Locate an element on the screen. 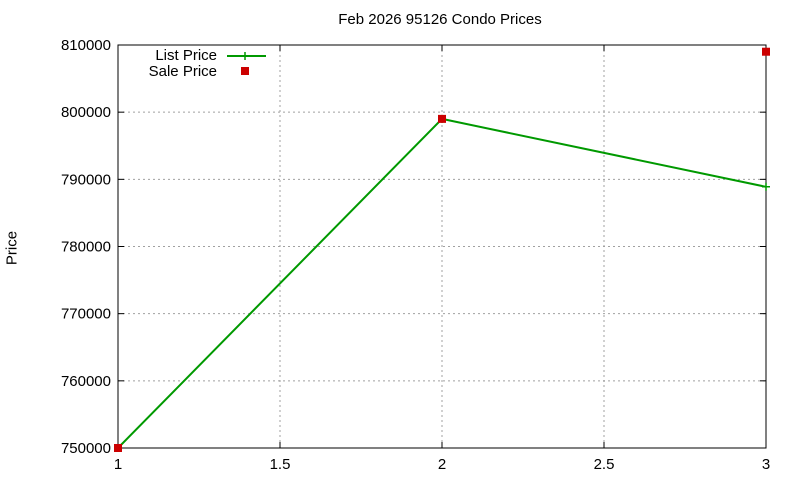  y-tick-label: 760000 is located at coordinates (86, 381).